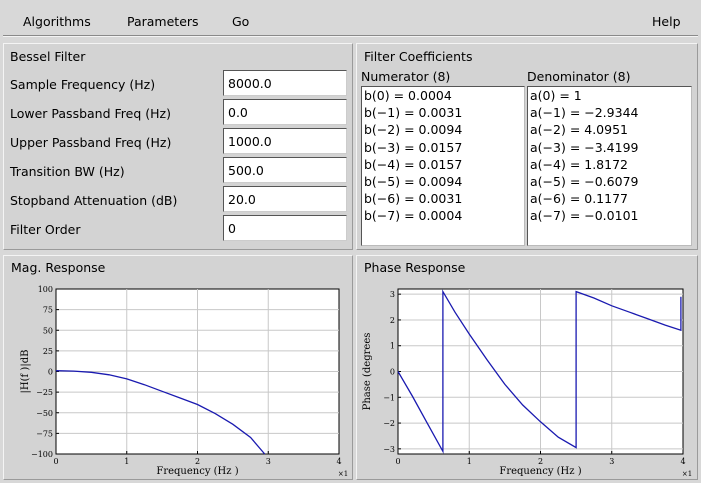 The height and width of the screenshot is (483, 701). Describe the element at coordinates (392, 320) in the screenshot. I see `phase-y-tick-label: 2` at that location.